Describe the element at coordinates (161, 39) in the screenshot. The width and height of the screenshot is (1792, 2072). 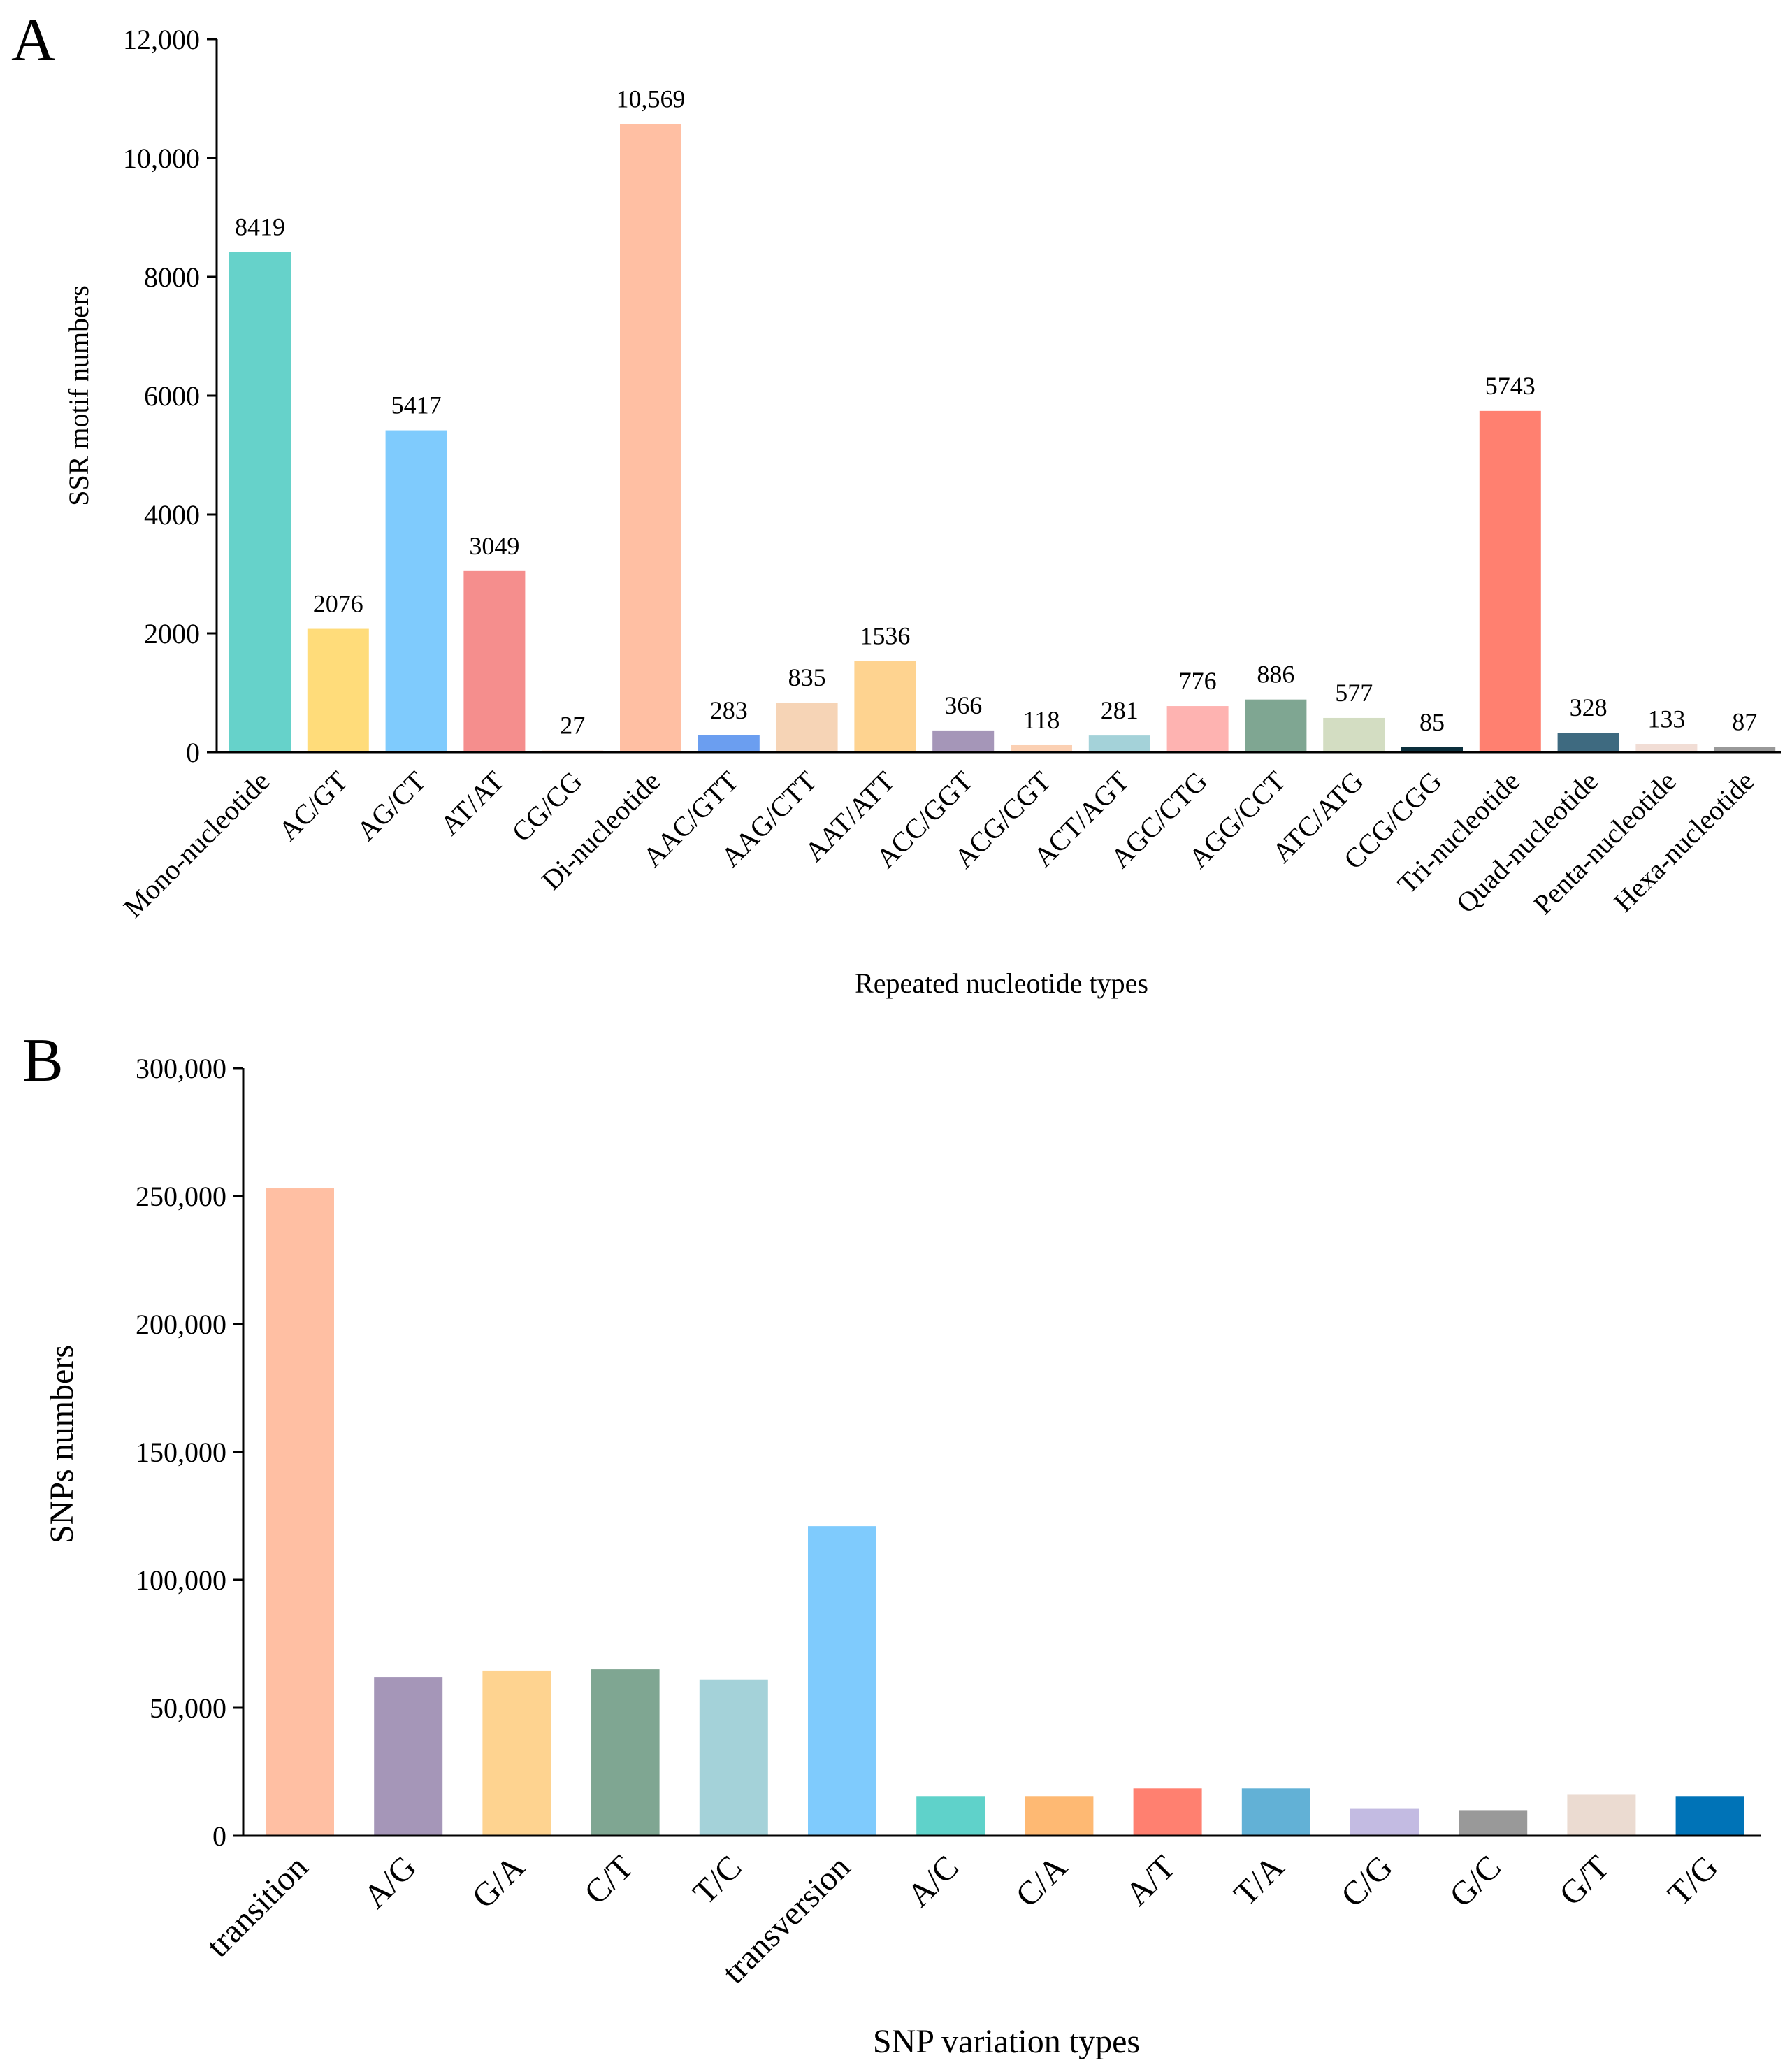
I see `panelA-y-tick-label: 12,000` at that location.